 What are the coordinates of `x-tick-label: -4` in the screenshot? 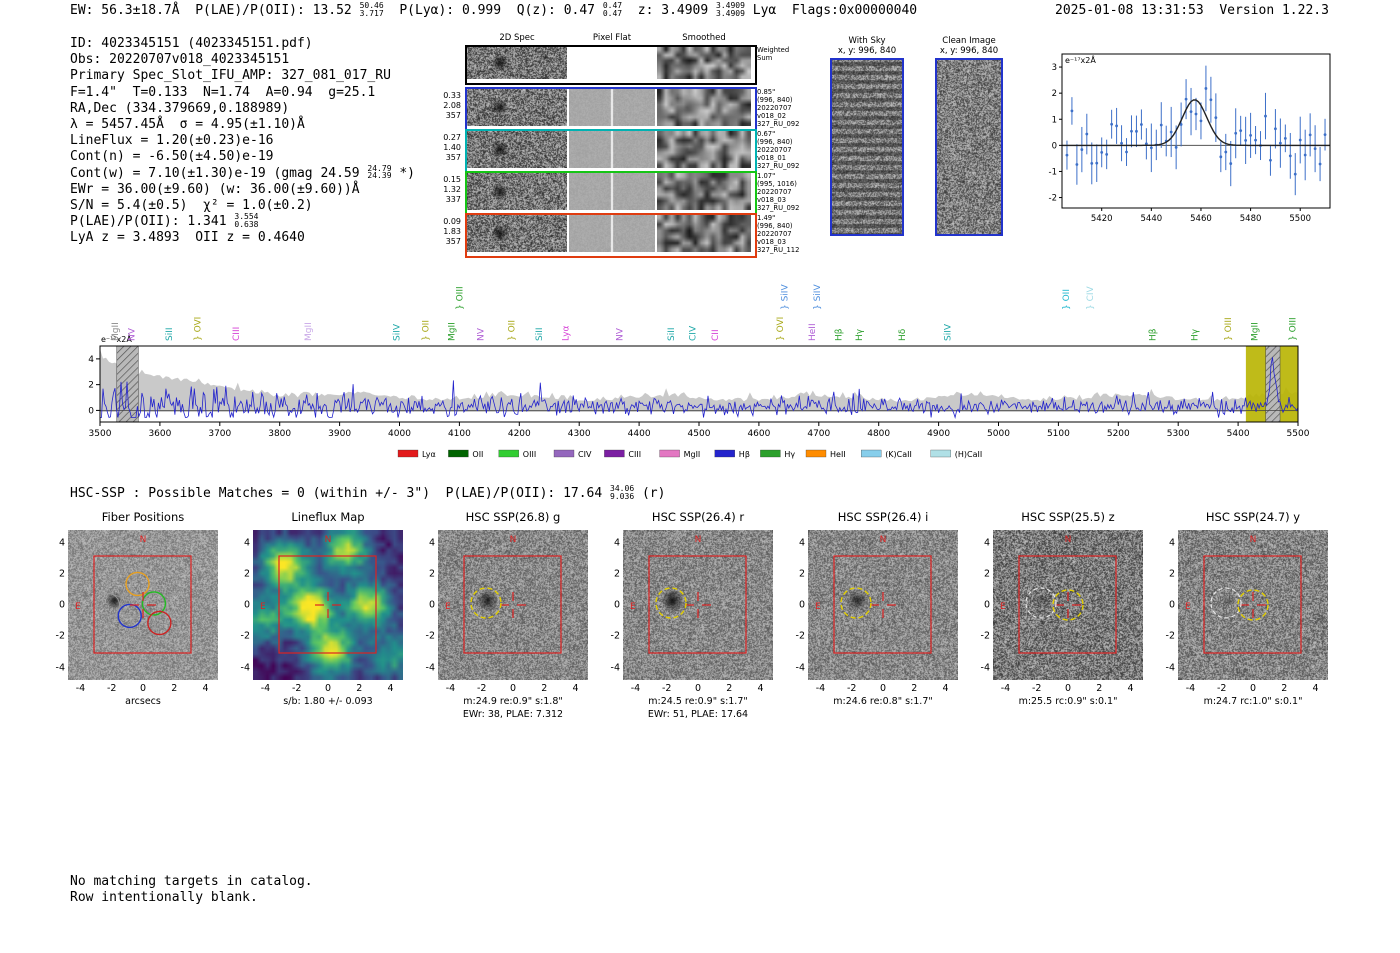 It's located at (1190, 688).